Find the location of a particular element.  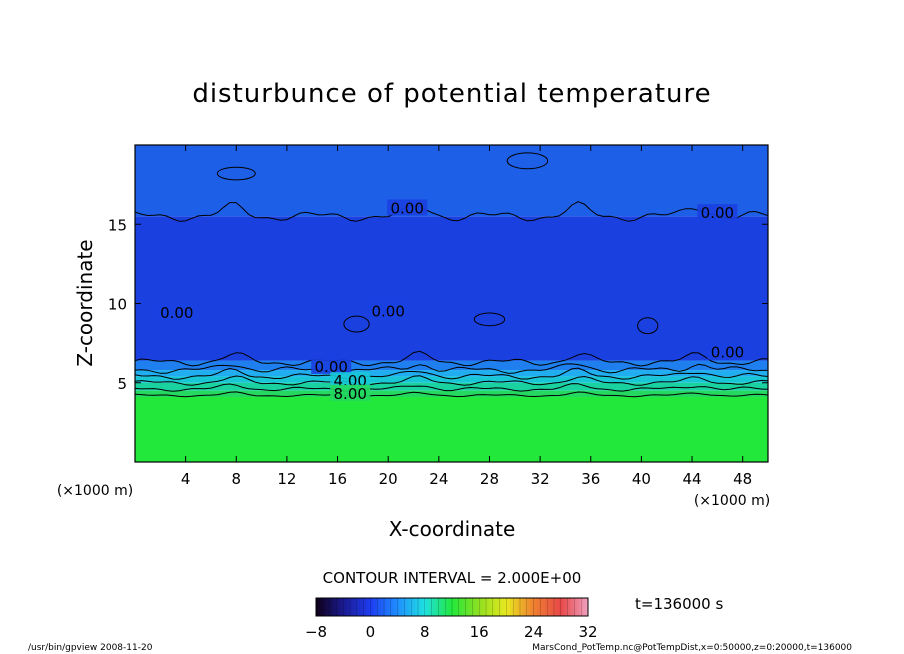

time-label: t=136000 s is located at coordinates (679, 604).